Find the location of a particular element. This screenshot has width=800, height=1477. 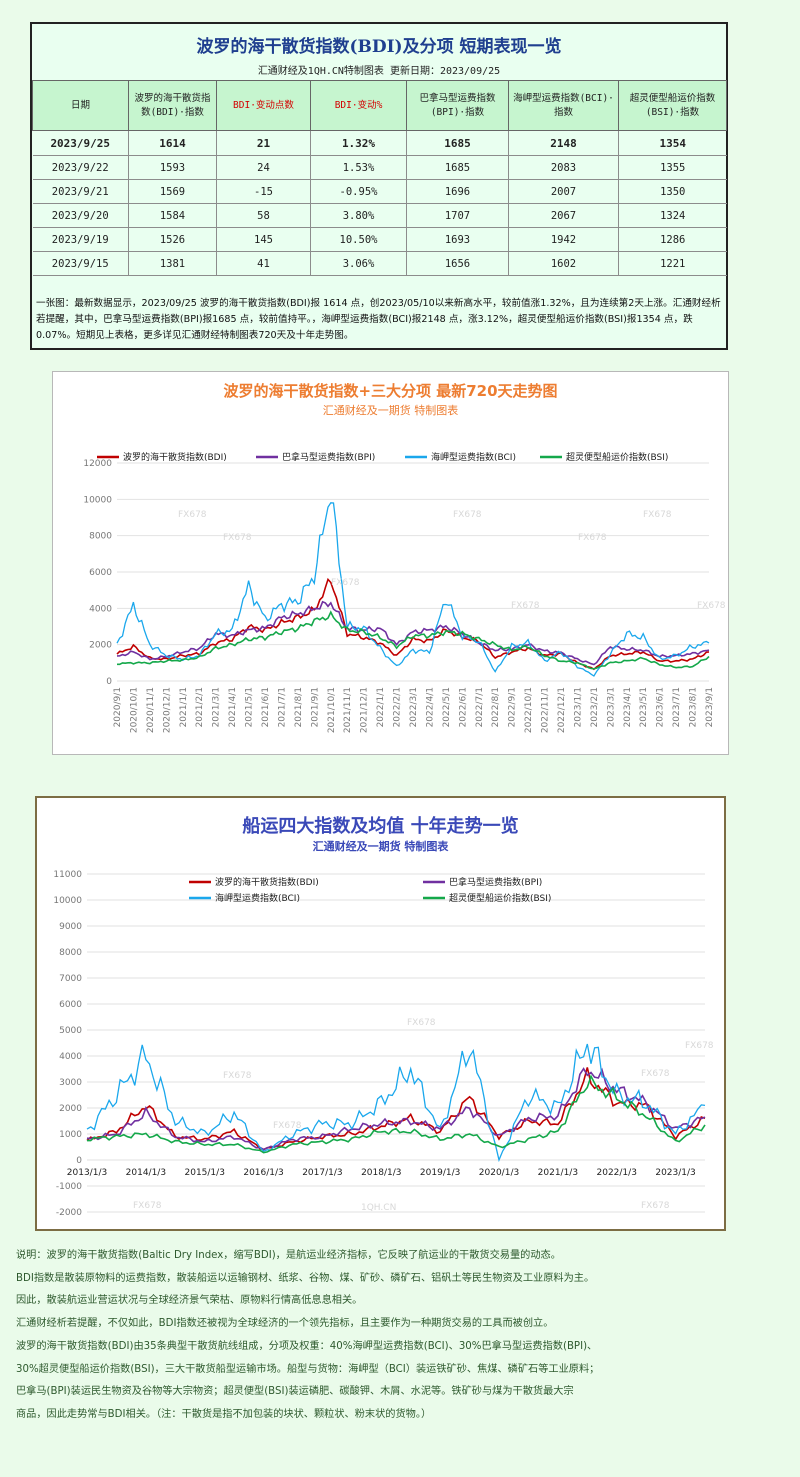

table-cell: 1381 is located at coordinates (172, 263).